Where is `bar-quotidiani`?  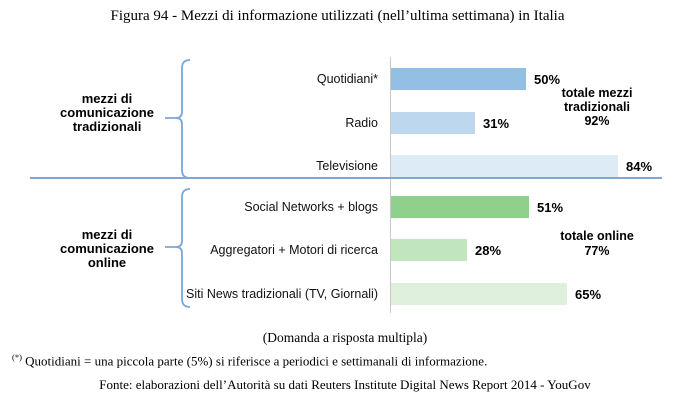 bar-quotidiani is located at coordinates (458, 79).